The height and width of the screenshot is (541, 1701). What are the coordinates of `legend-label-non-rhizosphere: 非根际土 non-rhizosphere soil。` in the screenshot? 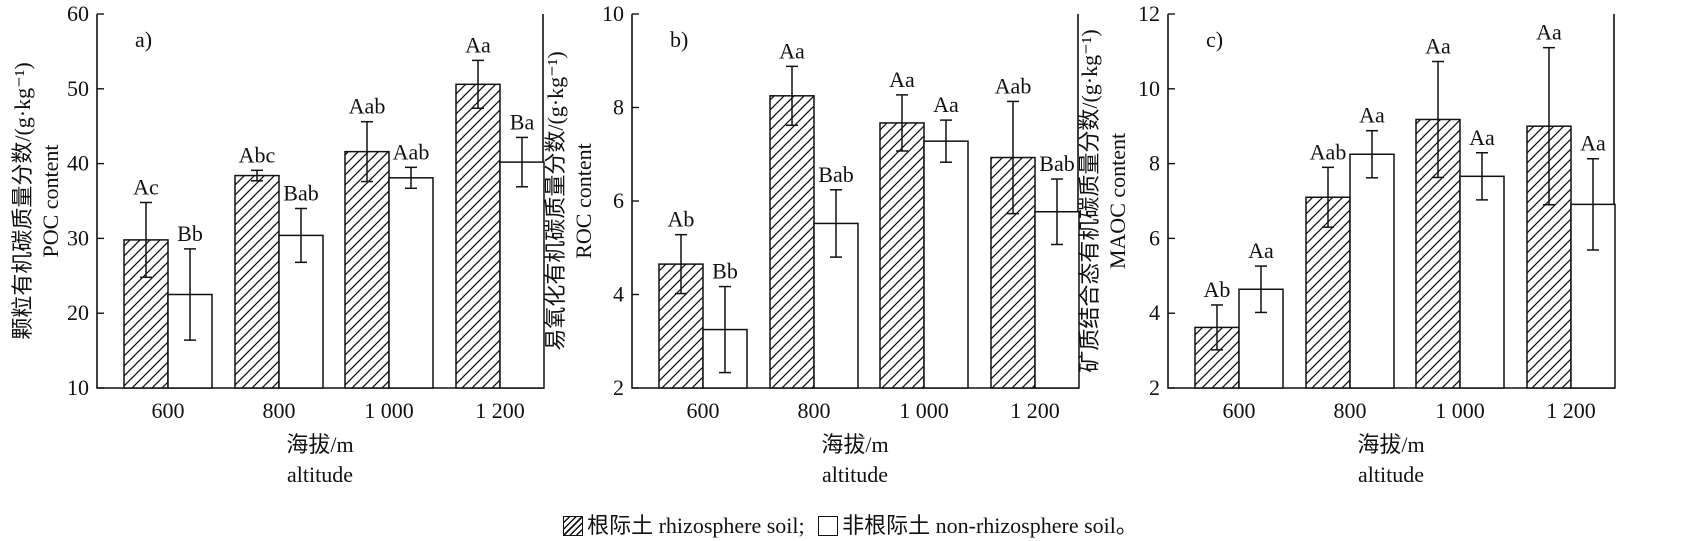 It's located at (990, 525).